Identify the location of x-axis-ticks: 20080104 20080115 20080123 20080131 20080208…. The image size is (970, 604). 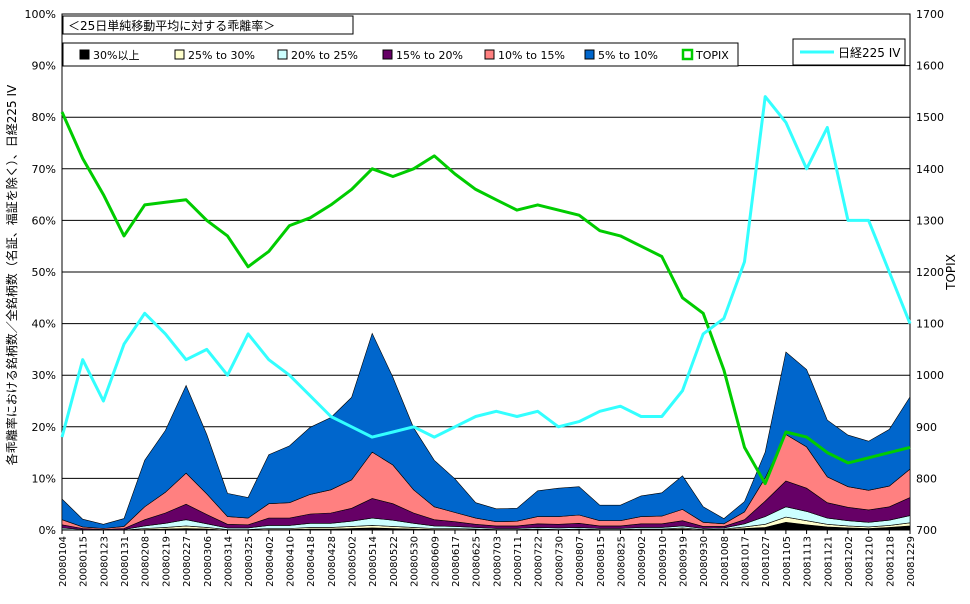
(487, 558).